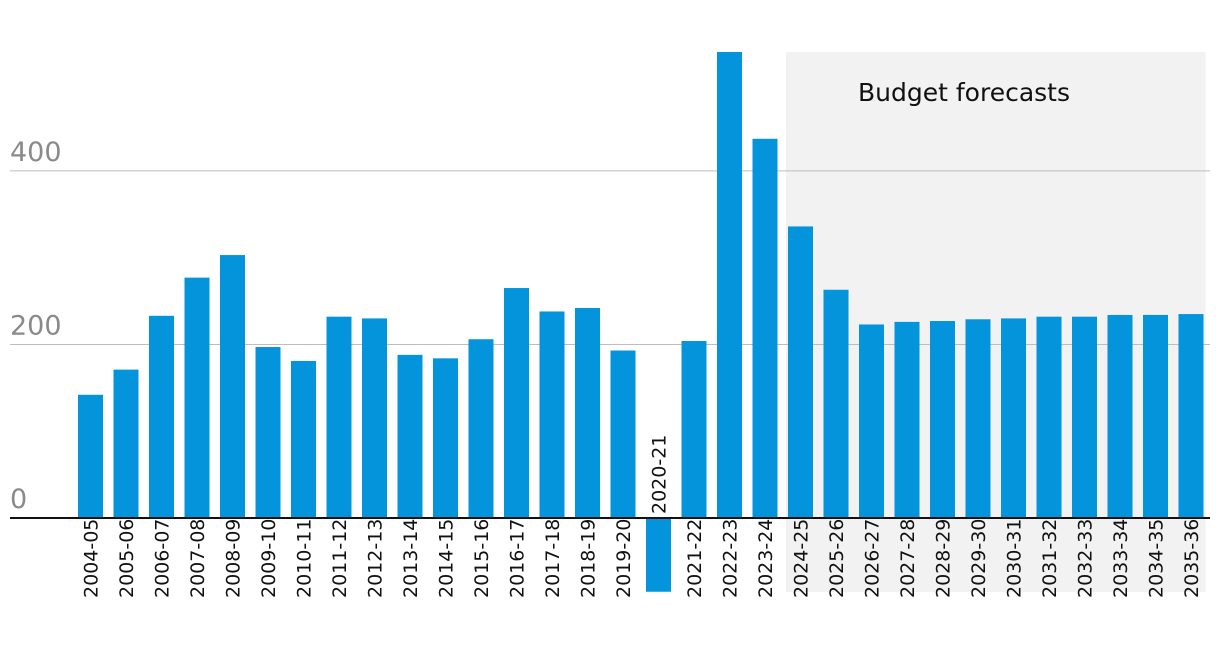  Describe the element at coordinates (18, 499) in the screenshot. I see `y-tick-label: 0` at that location.